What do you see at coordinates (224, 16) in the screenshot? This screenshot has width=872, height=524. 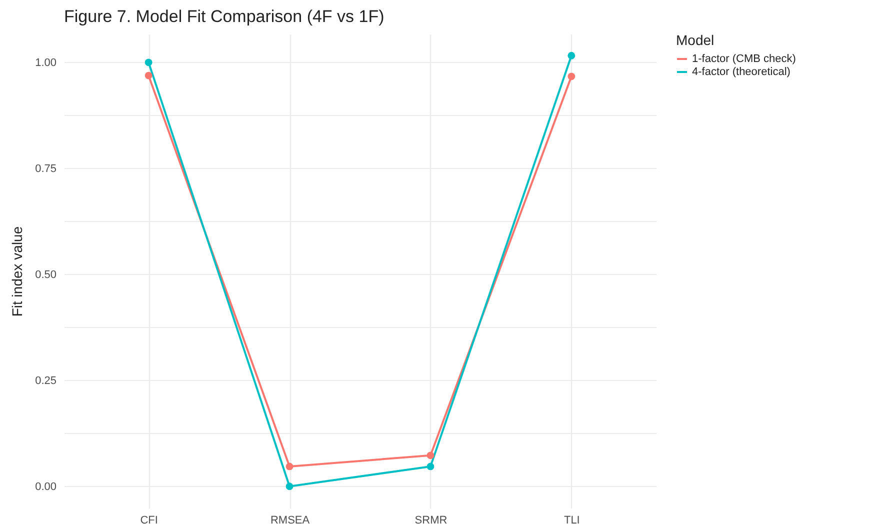 I see `chart-title: Figure 7. Model Fit Comparison (4F vs 1F)` at bounding box center [224, 16].